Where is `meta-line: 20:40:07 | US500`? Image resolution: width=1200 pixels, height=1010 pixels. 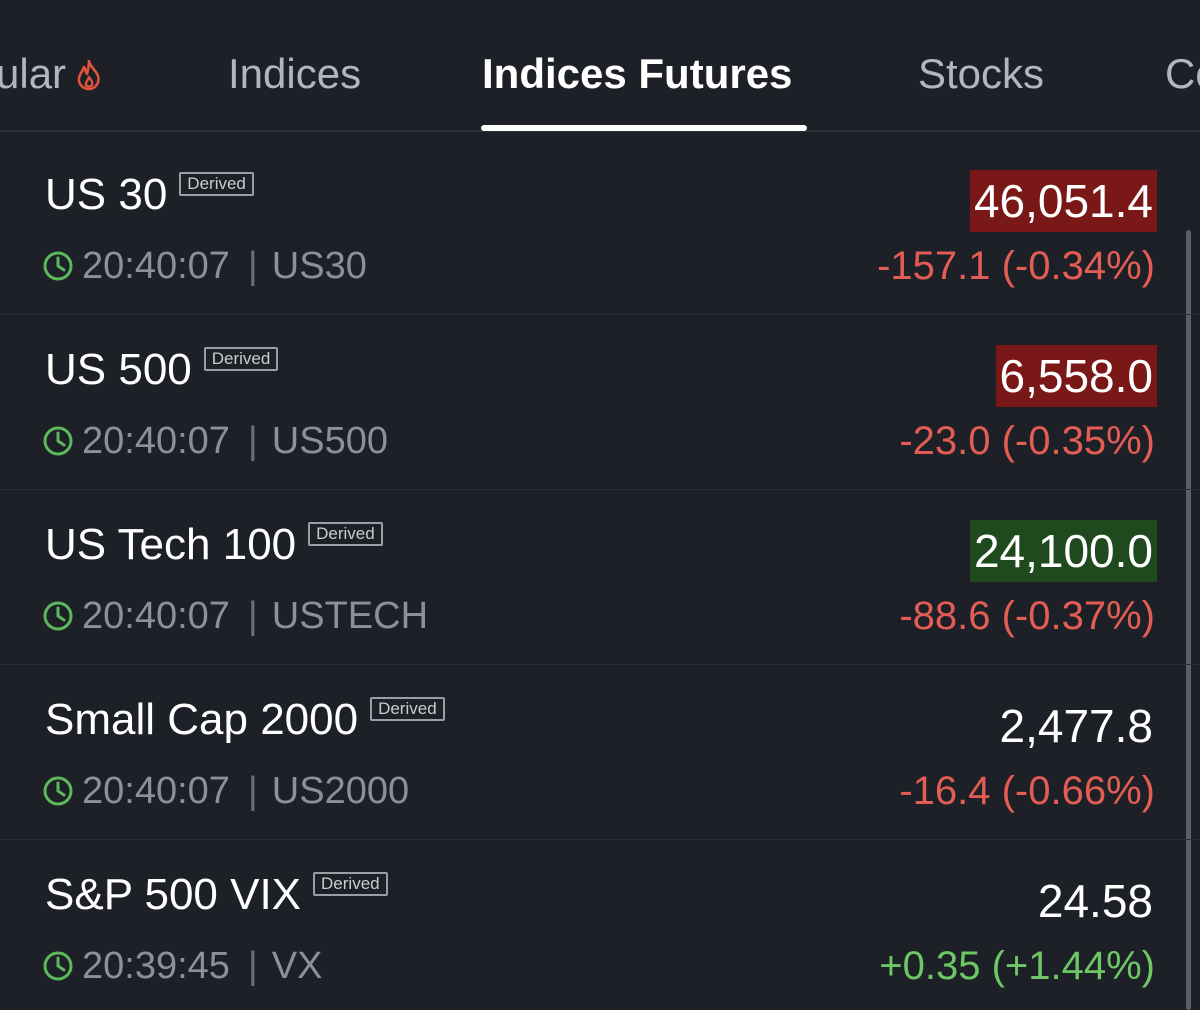 meta-line: 20:40:07 | US500 is located at coordinates (215, 441).